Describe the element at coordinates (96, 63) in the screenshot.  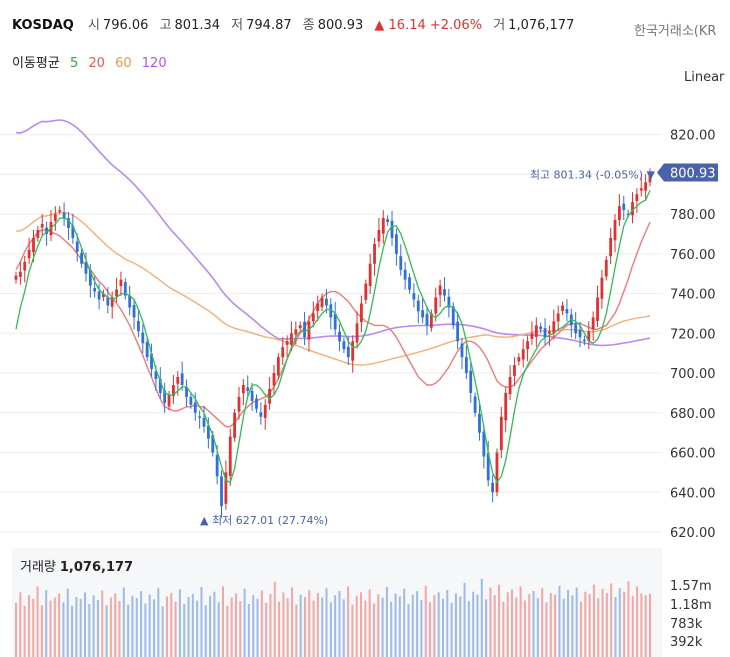
I see `ma-20-label: 20` at that location.